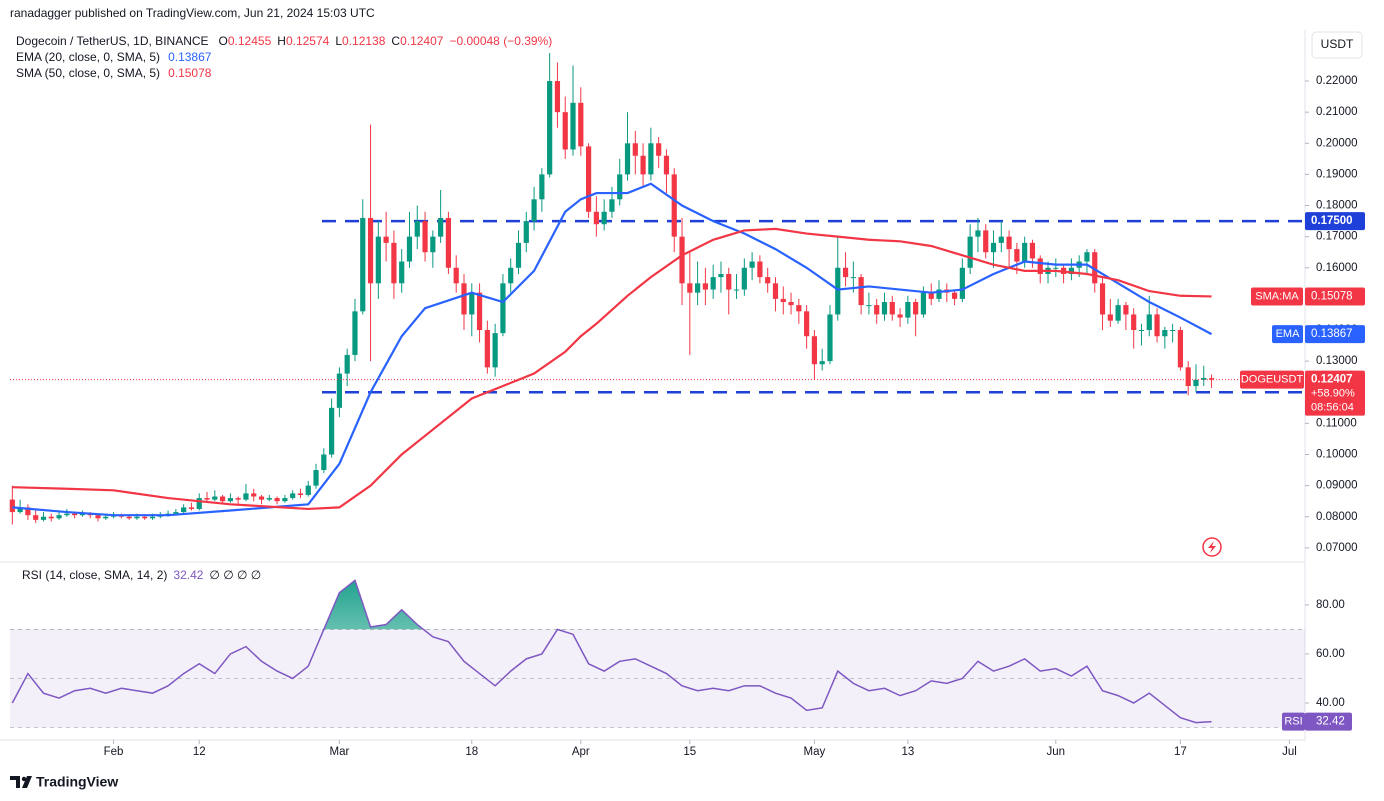 The height and width of the screenshot is (801, 1384). I want to click on last-value-box, so click(1335, 393).